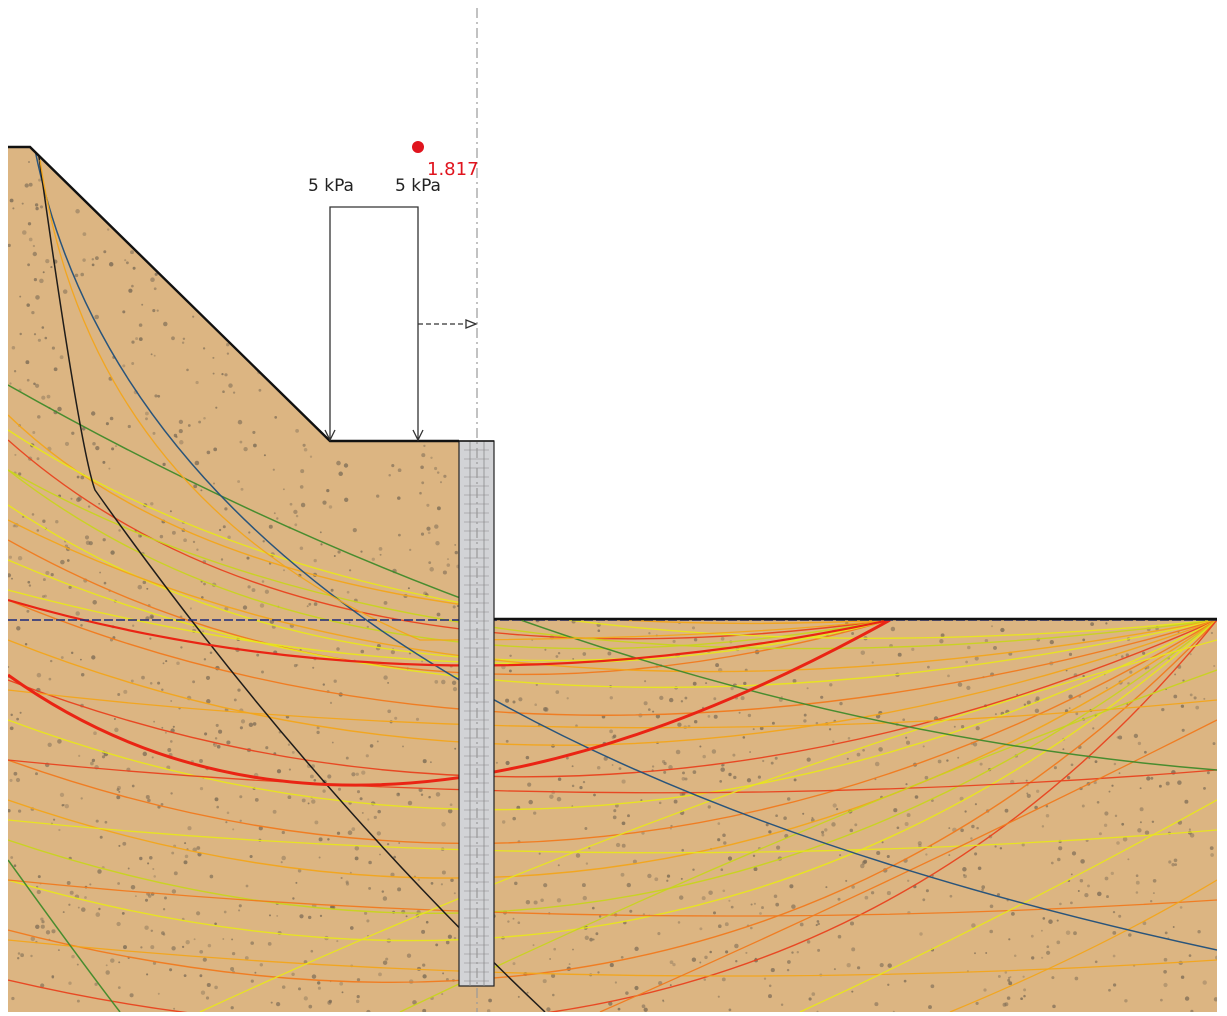 This screenshot has height=1016, width=1227. Describe the element at coordinates (374, 322) in the screenshot. I see `load-outline` at that location.